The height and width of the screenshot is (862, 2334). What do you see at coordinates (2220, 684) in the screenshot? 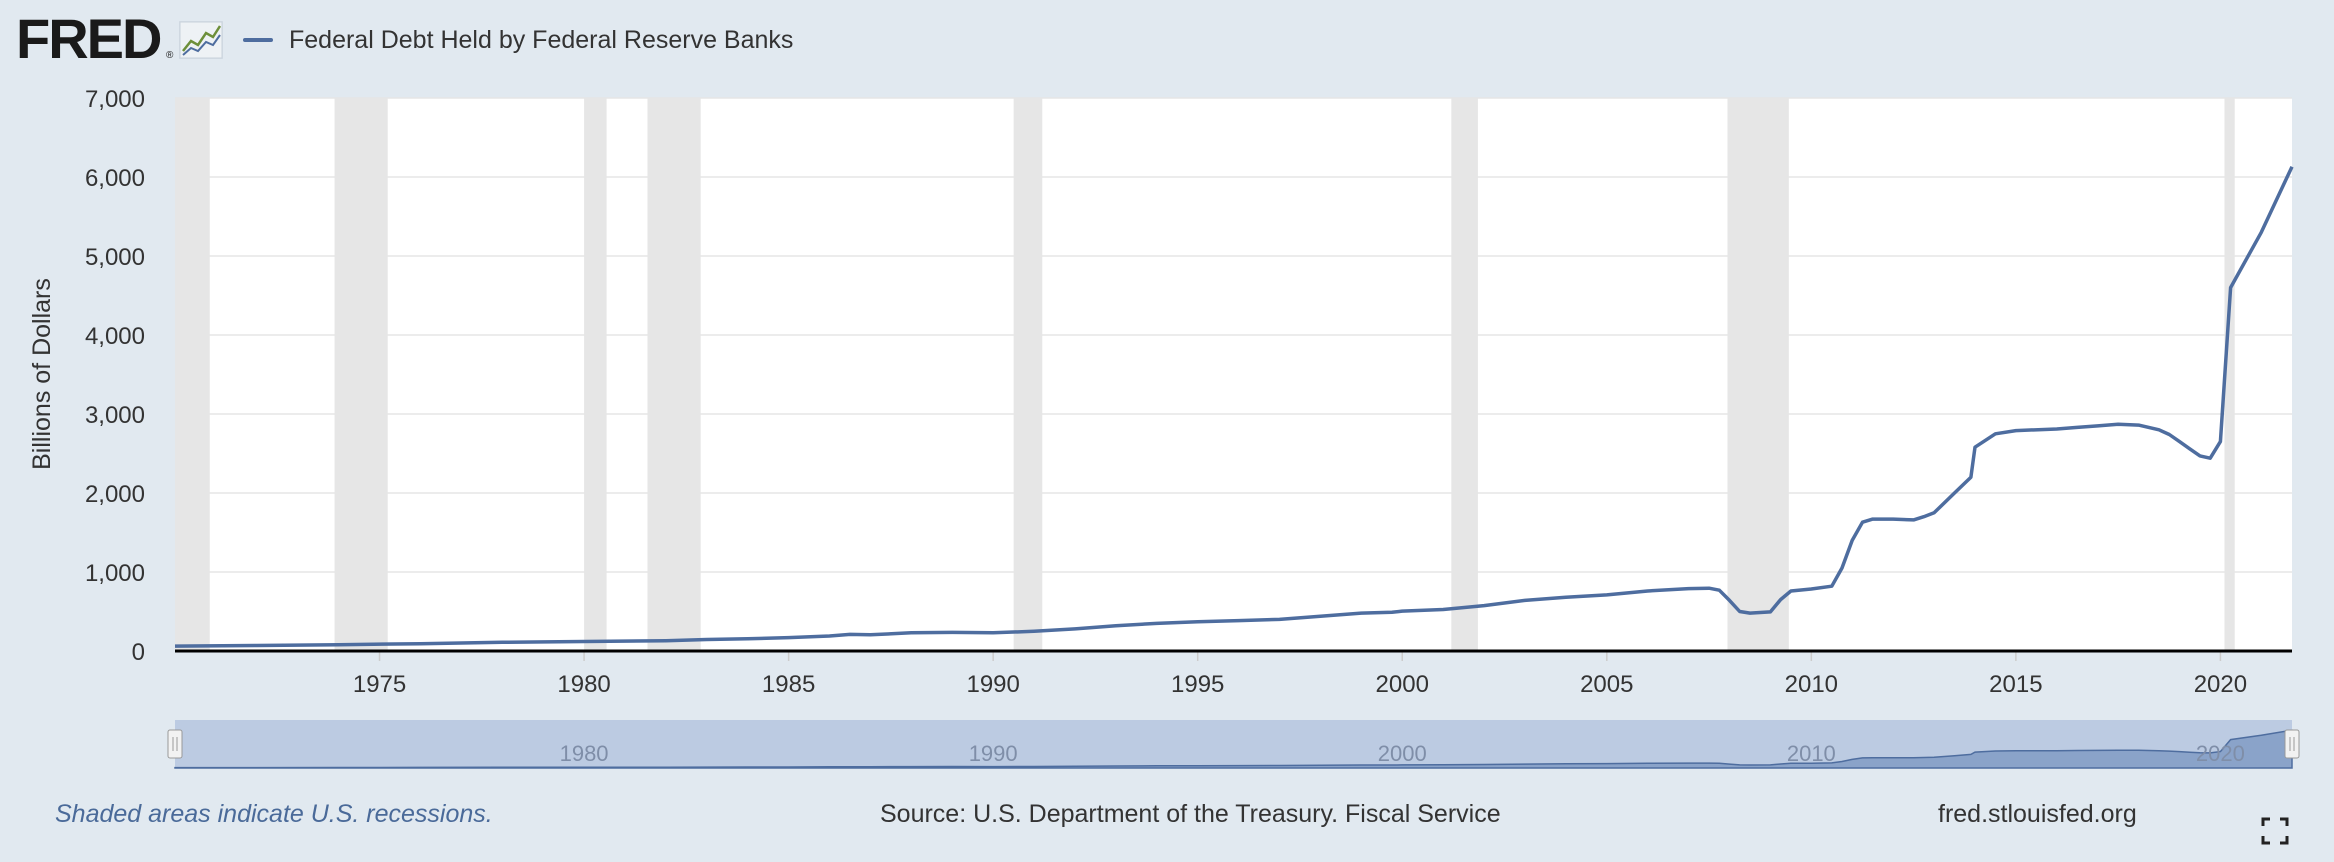
I see `x-tick-label: 2020` at bounding box center [2220, 684].